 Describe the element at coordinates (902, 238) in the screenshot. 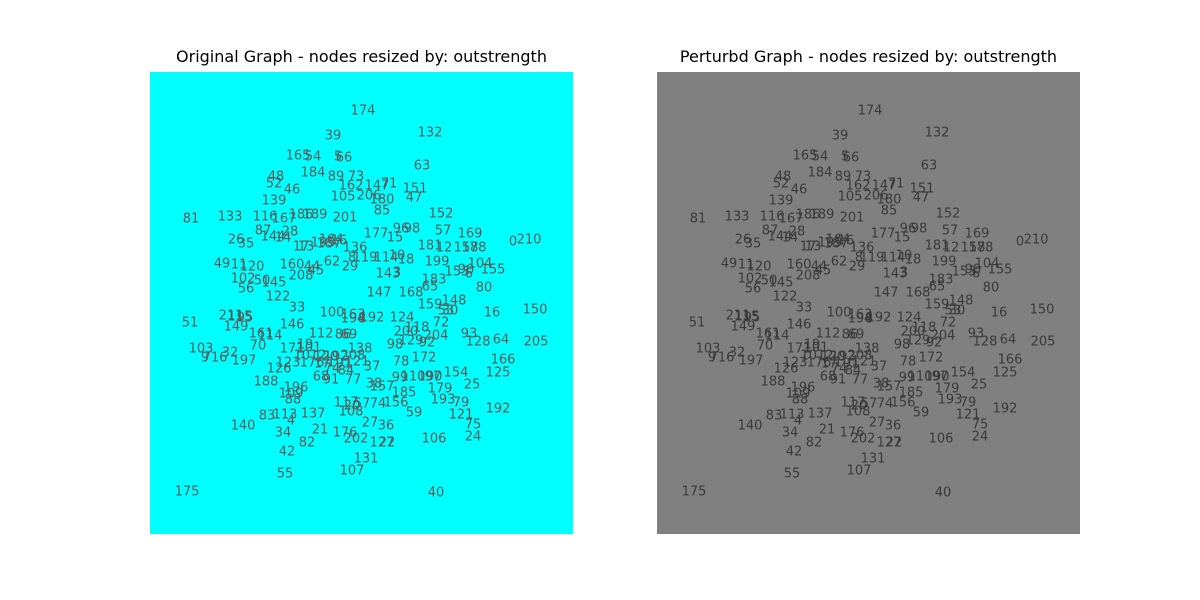

I see `graph-node-label: 15` at that location.